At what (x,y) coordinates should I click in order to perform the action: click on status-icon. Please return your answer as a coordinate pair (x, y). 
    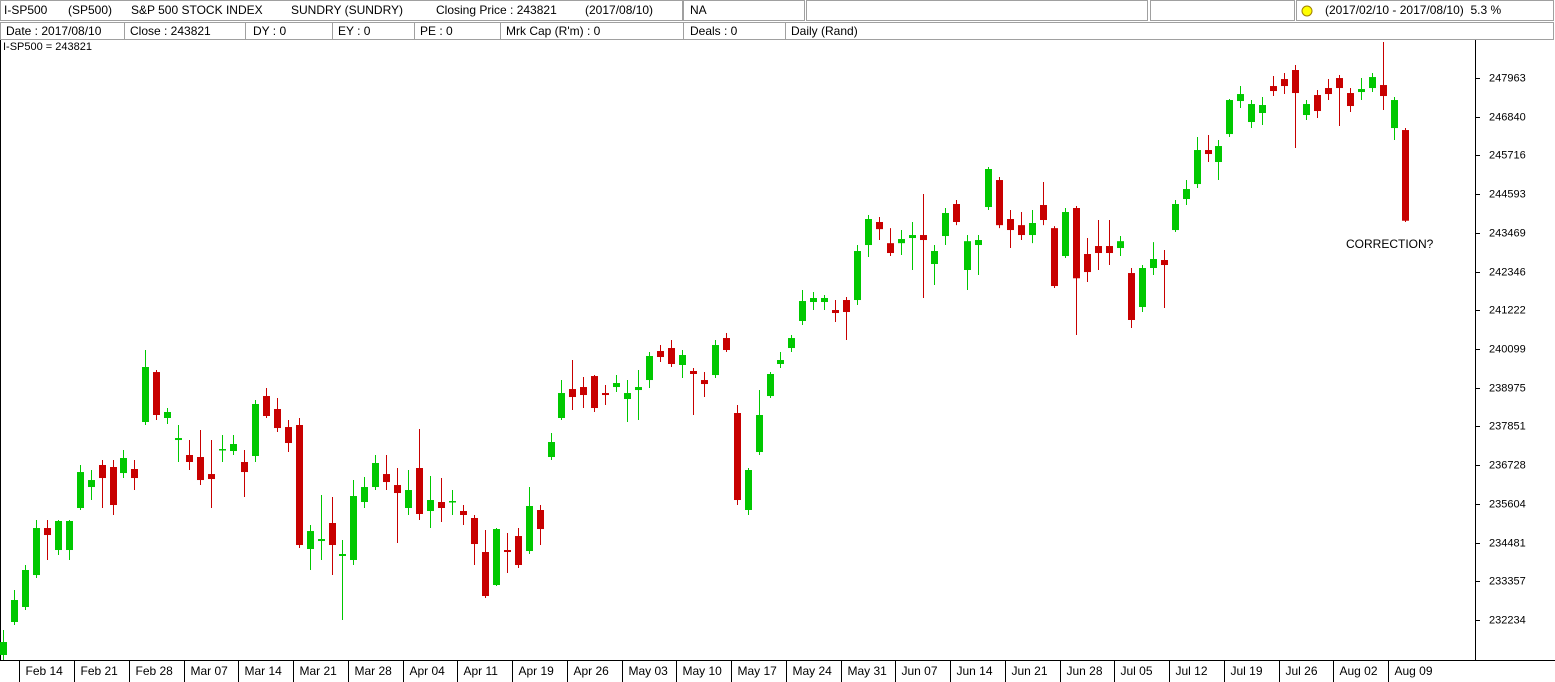
    Looking at the image, I should click on (1307, 11).